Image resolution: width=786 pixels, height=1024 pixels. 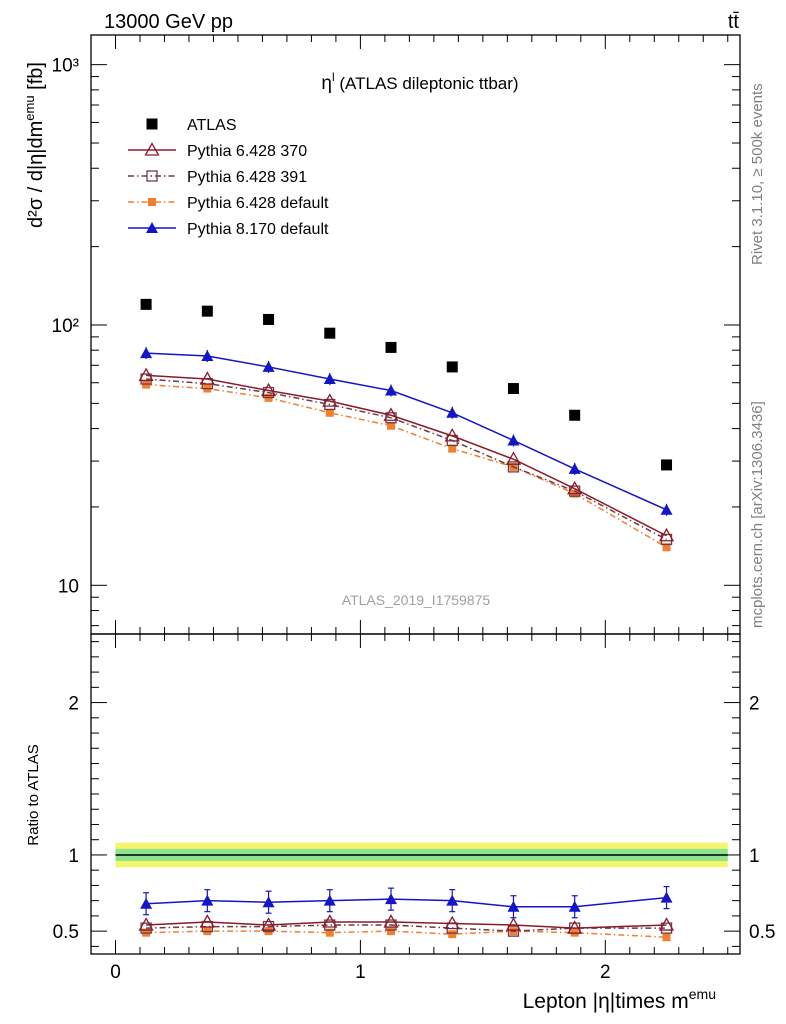 What do you see at coordinates (73, 856) in the screenshot?
I see `ratio-tick-label: 1` at bounding box center [73, 856].